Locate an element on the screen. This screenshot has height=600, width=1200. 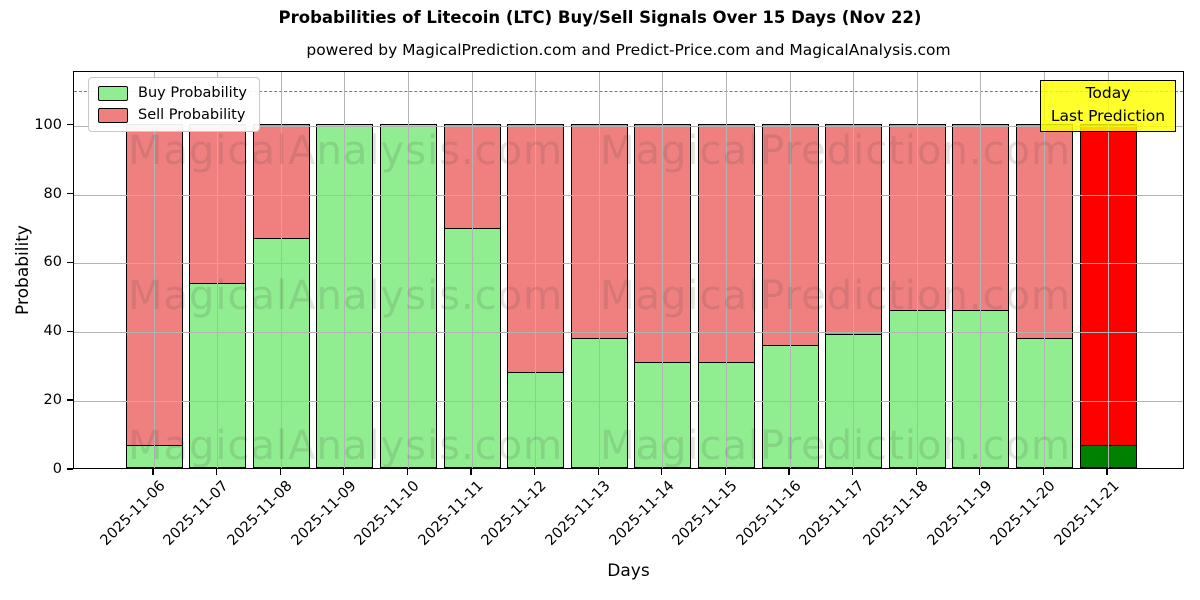
today-annotation-line2: Last Prediction is located at coordinates (1108, 116).